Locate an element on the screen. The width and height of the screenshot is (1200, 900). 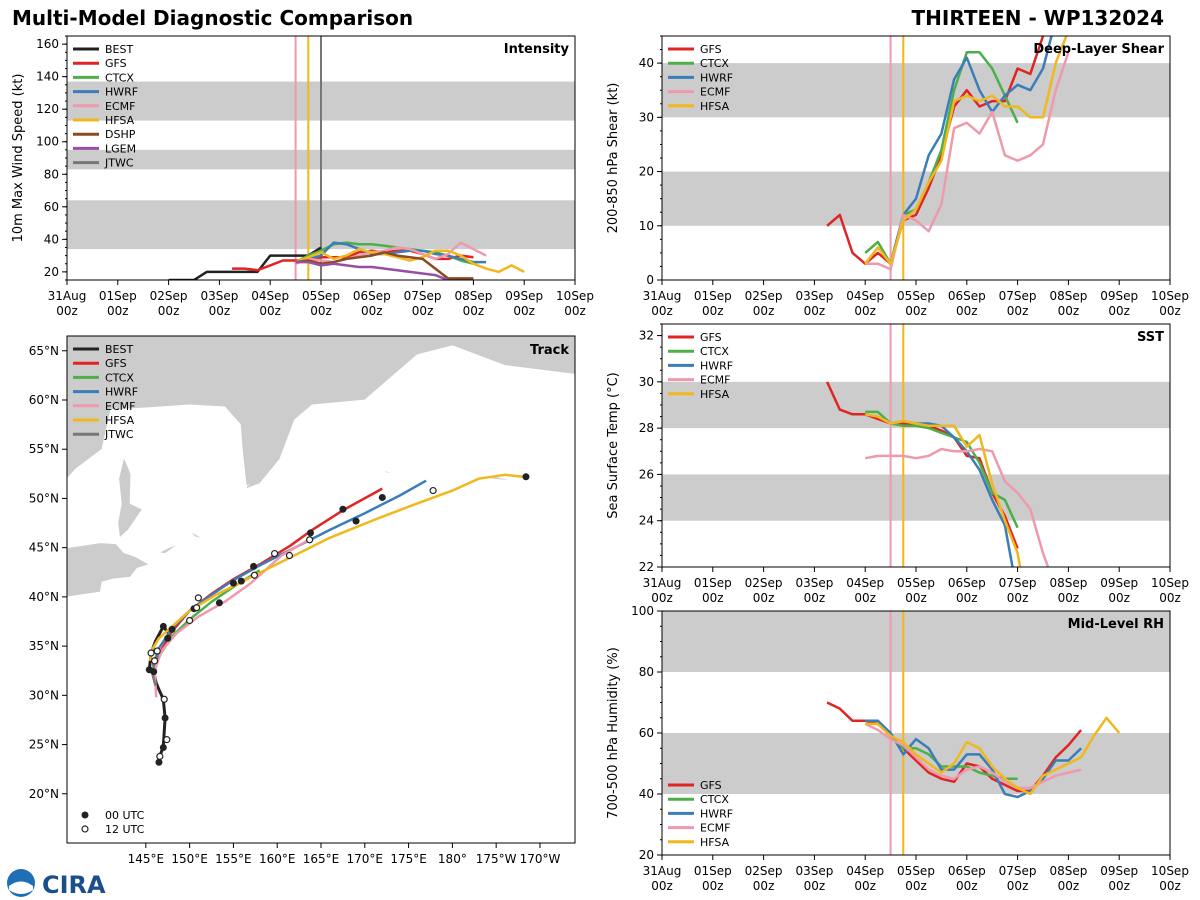
axes-frame is located at coordinates (916, 445).